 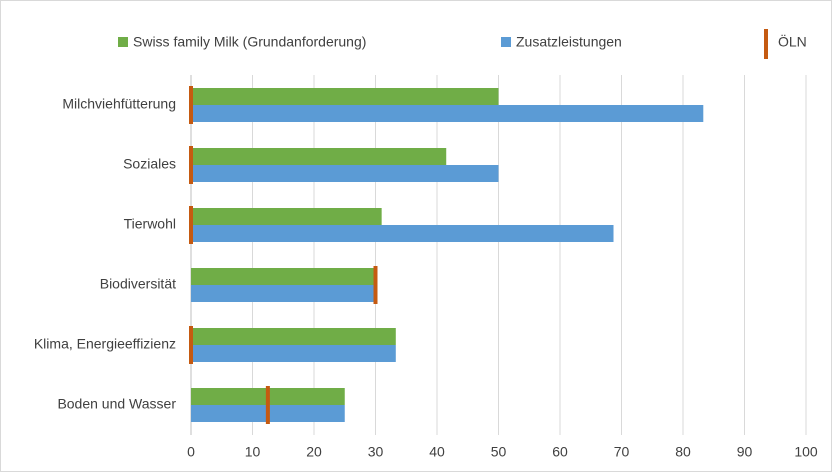 I want to click on y-tick-label: Milchviehfütterung, so click(x=119, y=104).